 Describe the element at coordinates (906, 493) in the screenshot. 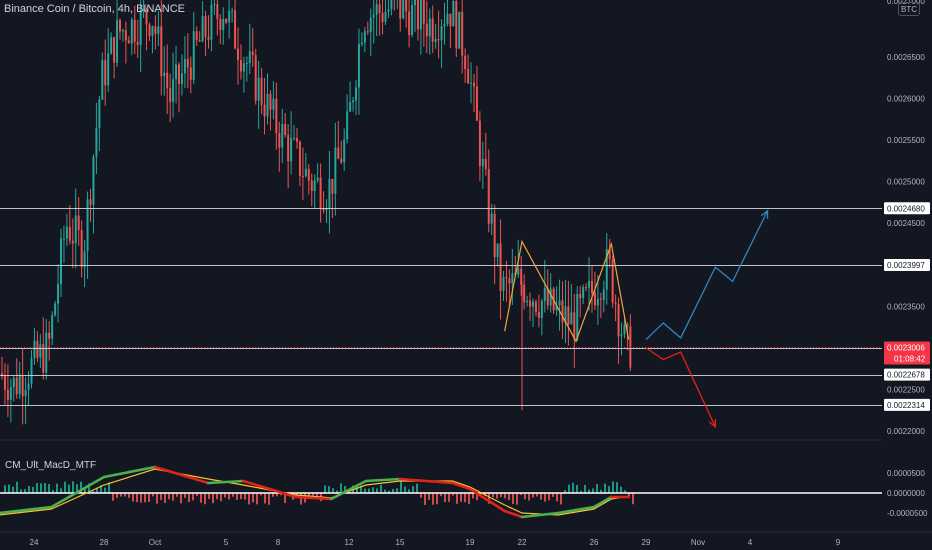

I see `indicator-tick-label: 0.0000000` at that location.